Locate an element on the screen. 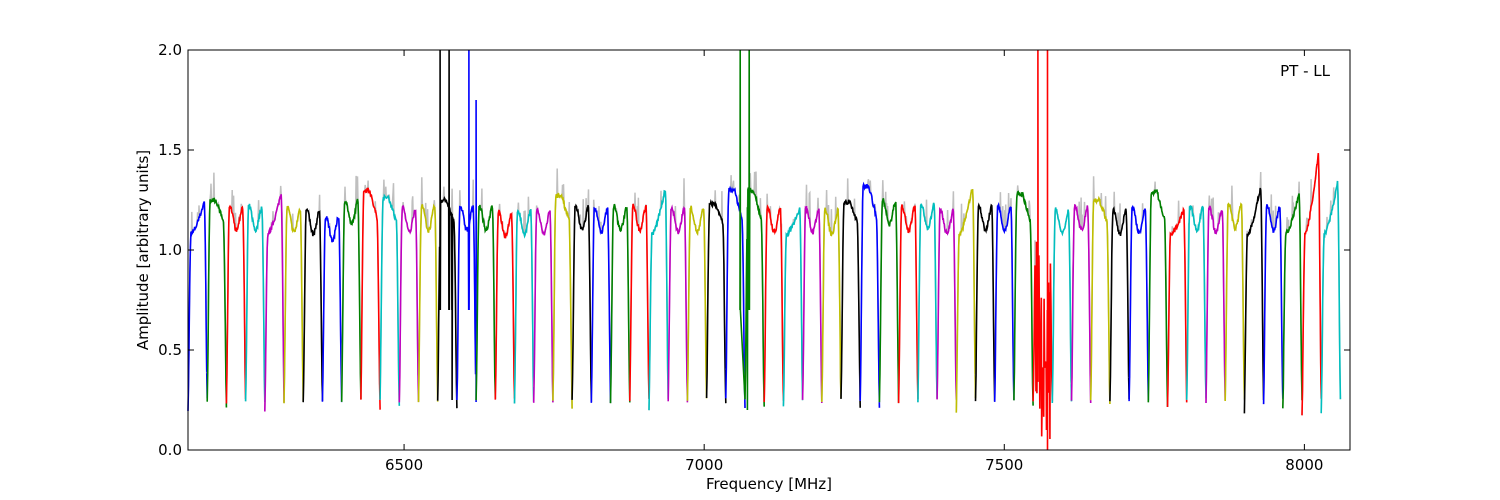 This screenshot has height=500, width=1500. x-tick-label: 6500 is located at coordinates (404, 465).